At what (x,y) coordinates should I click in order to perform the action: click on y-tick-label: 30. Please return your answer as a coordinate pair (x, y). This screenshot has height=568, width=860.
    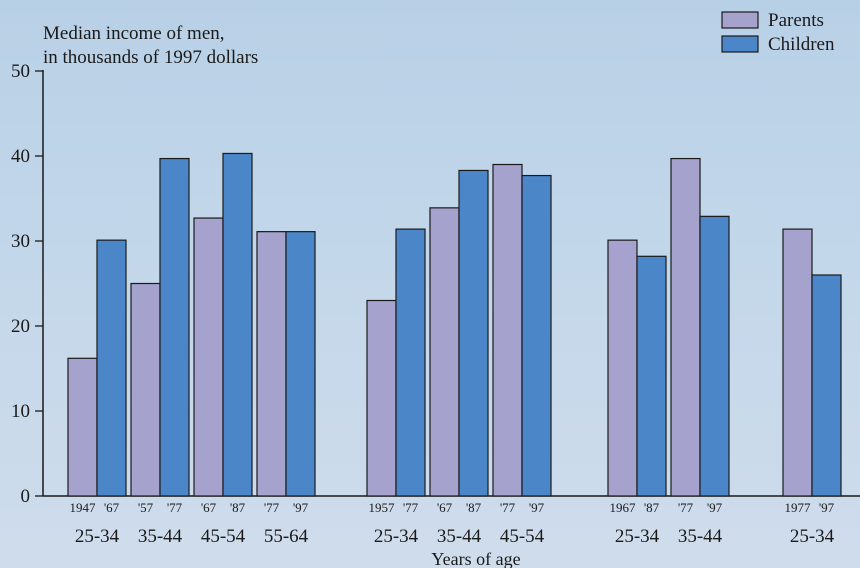
    Looking at the image, I should click on (20, 241).